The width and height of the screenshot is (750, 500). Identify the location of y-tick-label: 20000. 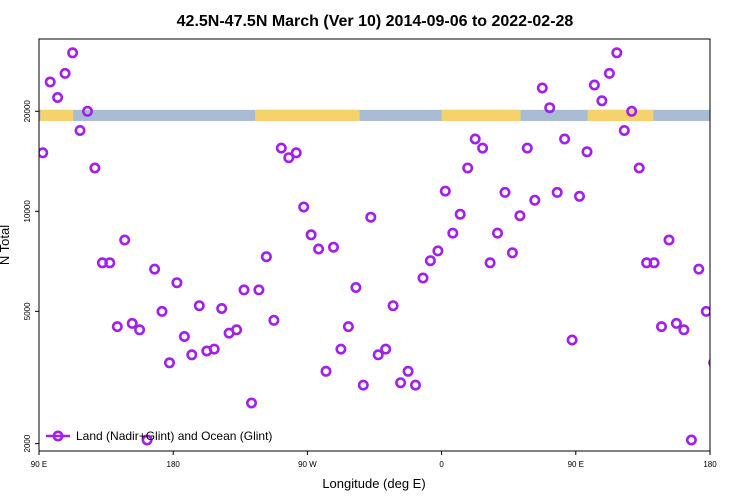
(27, 111).